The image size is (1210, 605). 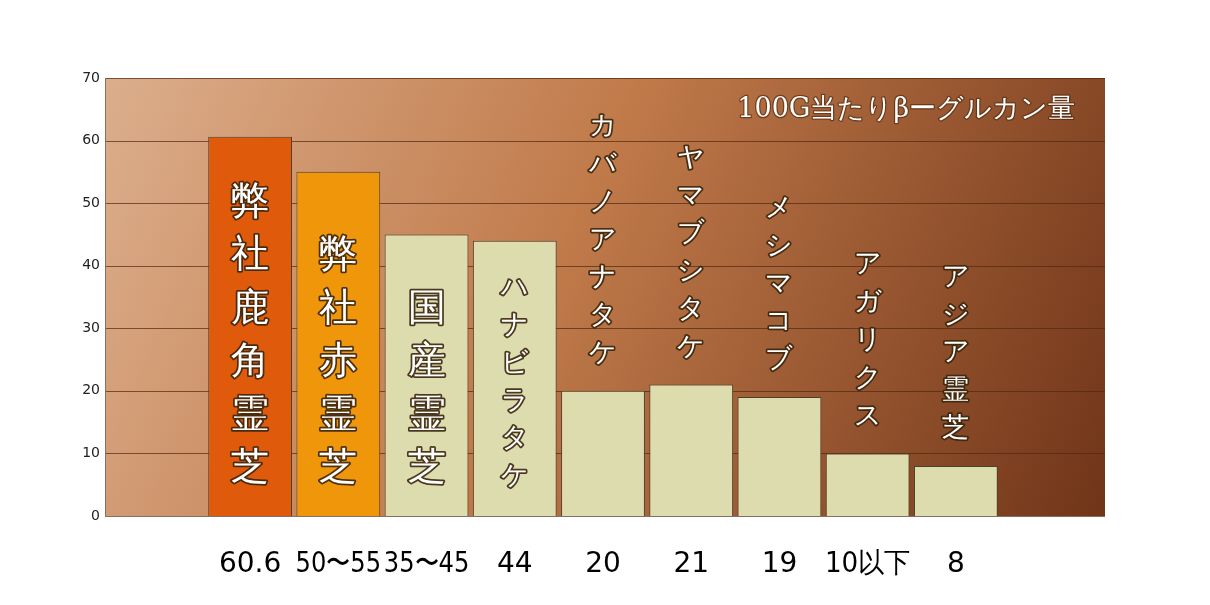 What do you see at coordinates (955, 563) in the screenshot?
I see `data-label: 8` at bounding box center [955, 563].